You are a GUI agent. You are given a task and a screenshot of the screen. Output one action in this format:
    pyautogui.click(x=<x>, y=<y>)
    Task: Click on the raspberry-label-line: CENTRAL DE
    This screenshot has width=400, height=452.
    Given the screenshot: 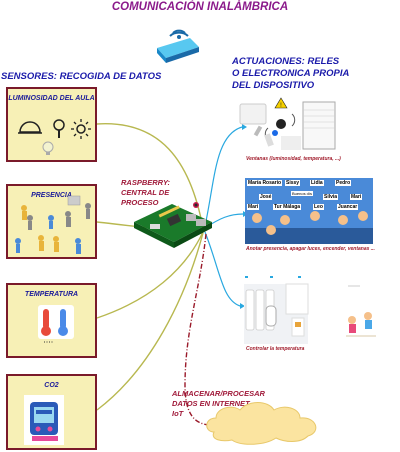 What is the action you would take?
    pyautogui.click(x=145, y=192)
    